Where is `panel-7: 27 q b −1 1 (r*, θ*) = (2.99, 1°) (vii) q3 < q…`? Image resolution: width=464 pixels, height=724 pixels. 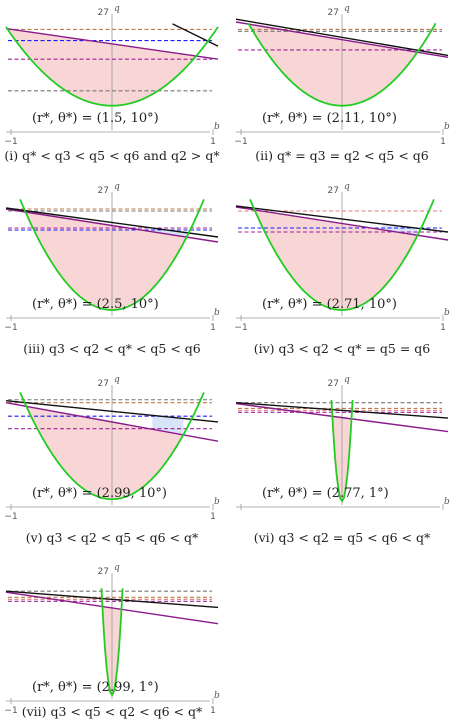
panel-7: 27 q b −1 1 (r*, θ*) = (2.99, 1°) (vii) q3 < q… is located at coordinates (112, 641).